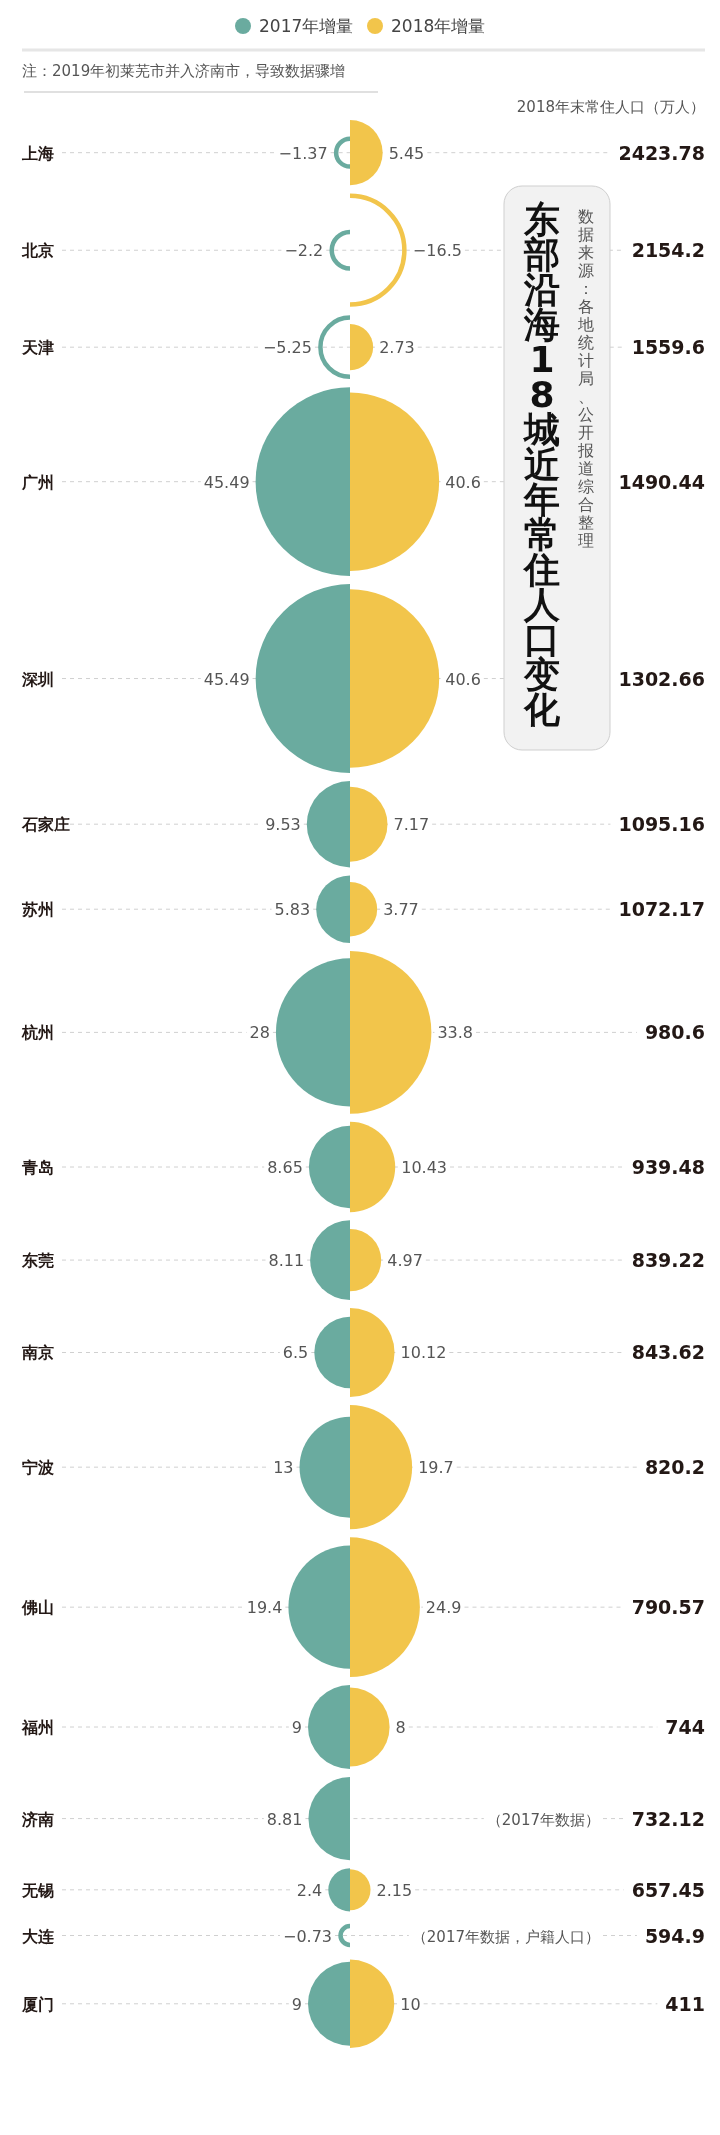  Describe the element at coordinates (38, 1936) in the screenshot. I see `category-label: 大连` at that location.